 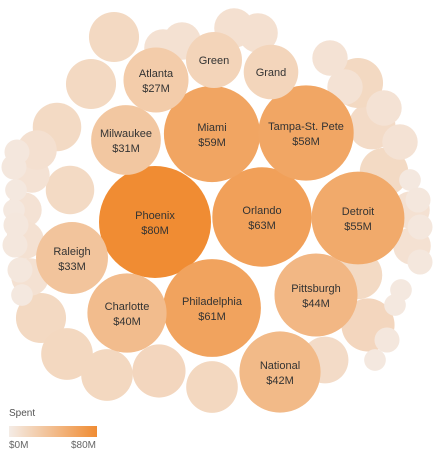 What do you see at coordinates (262, 226) in the screenshot?
I see `bubble-value-label: $63M` at bounding box center [262, 226].